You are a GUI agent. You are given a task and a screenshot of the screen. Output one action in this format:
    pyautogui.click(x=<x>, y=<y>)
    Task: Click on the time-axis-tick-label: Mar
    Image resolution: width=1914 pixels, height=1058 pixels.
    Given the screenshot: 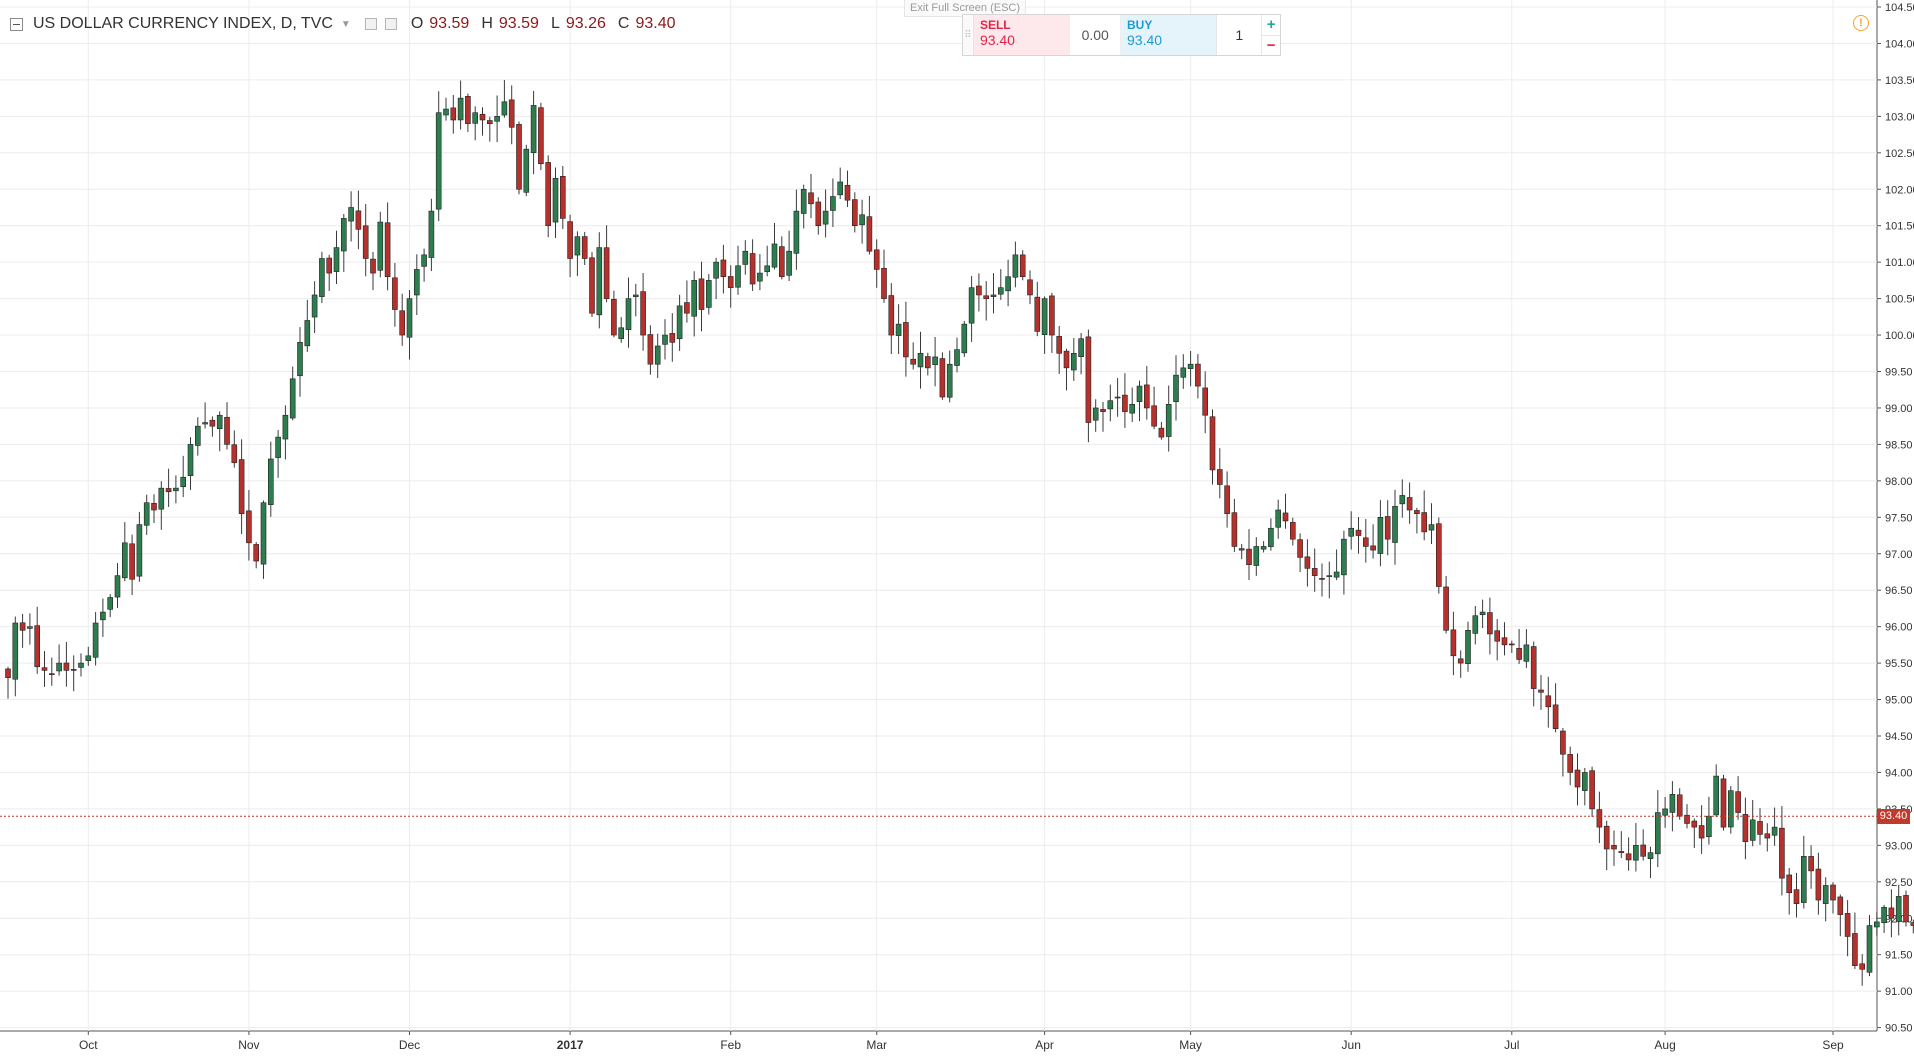 What is the action you would take?
    pyautogui.click(x=876, y=1045)
    